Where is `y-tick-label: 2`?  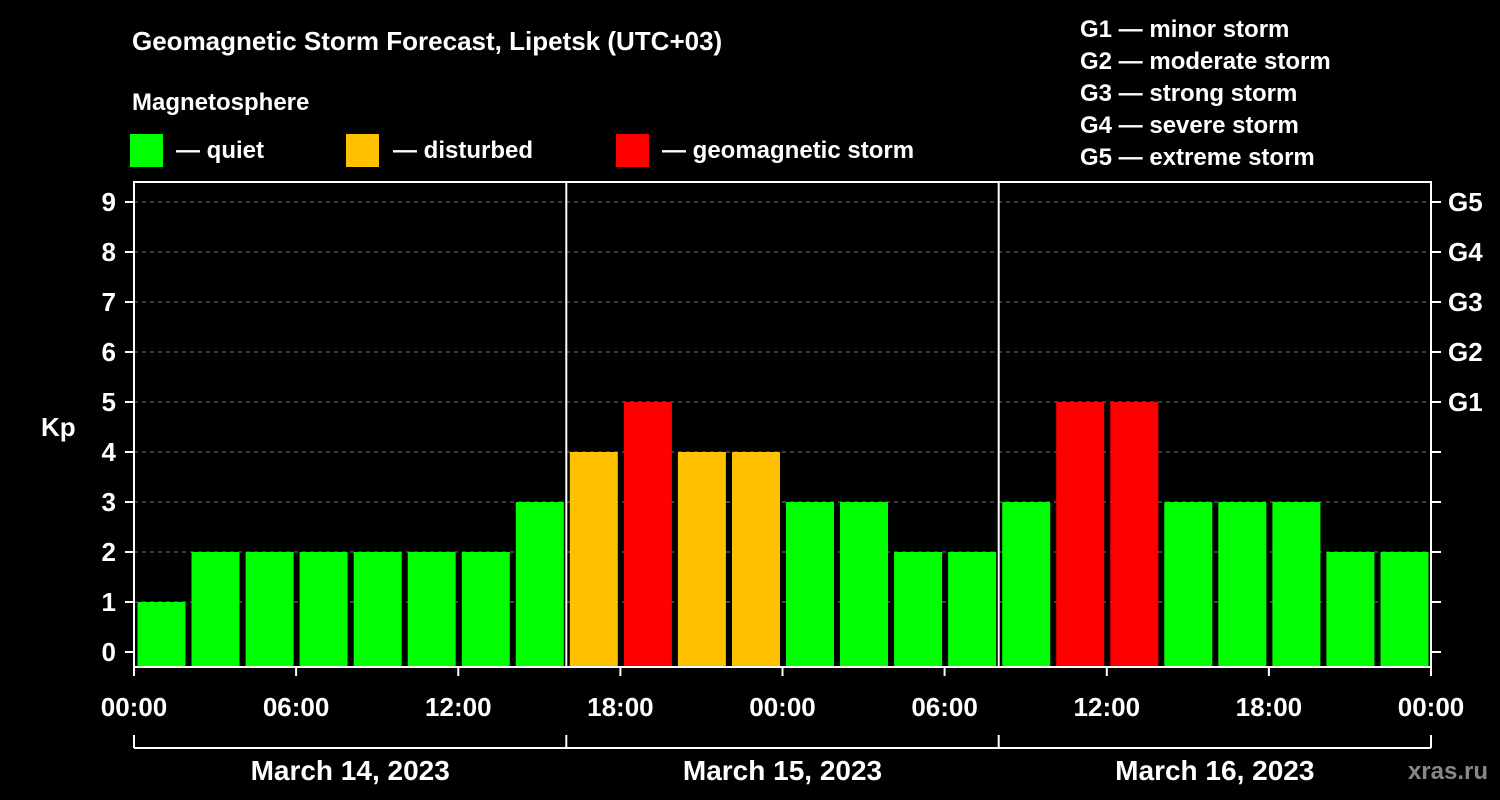 y-tick-label: 2 is located at coordinates (109, 552).